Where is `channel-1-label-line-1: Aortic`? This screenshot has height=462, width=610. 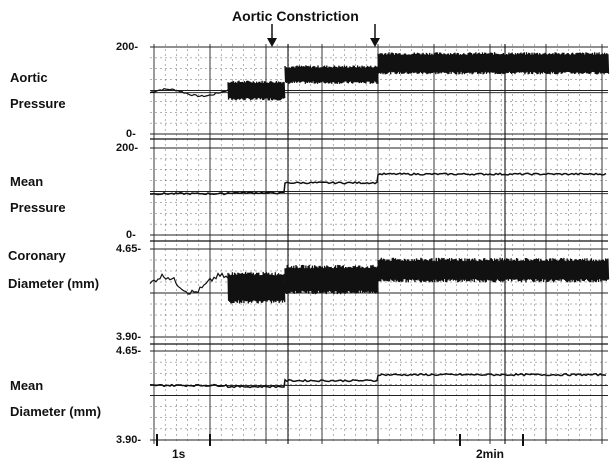
channel-1-label-line-1: Aortic is located at coordinates (29, 77).